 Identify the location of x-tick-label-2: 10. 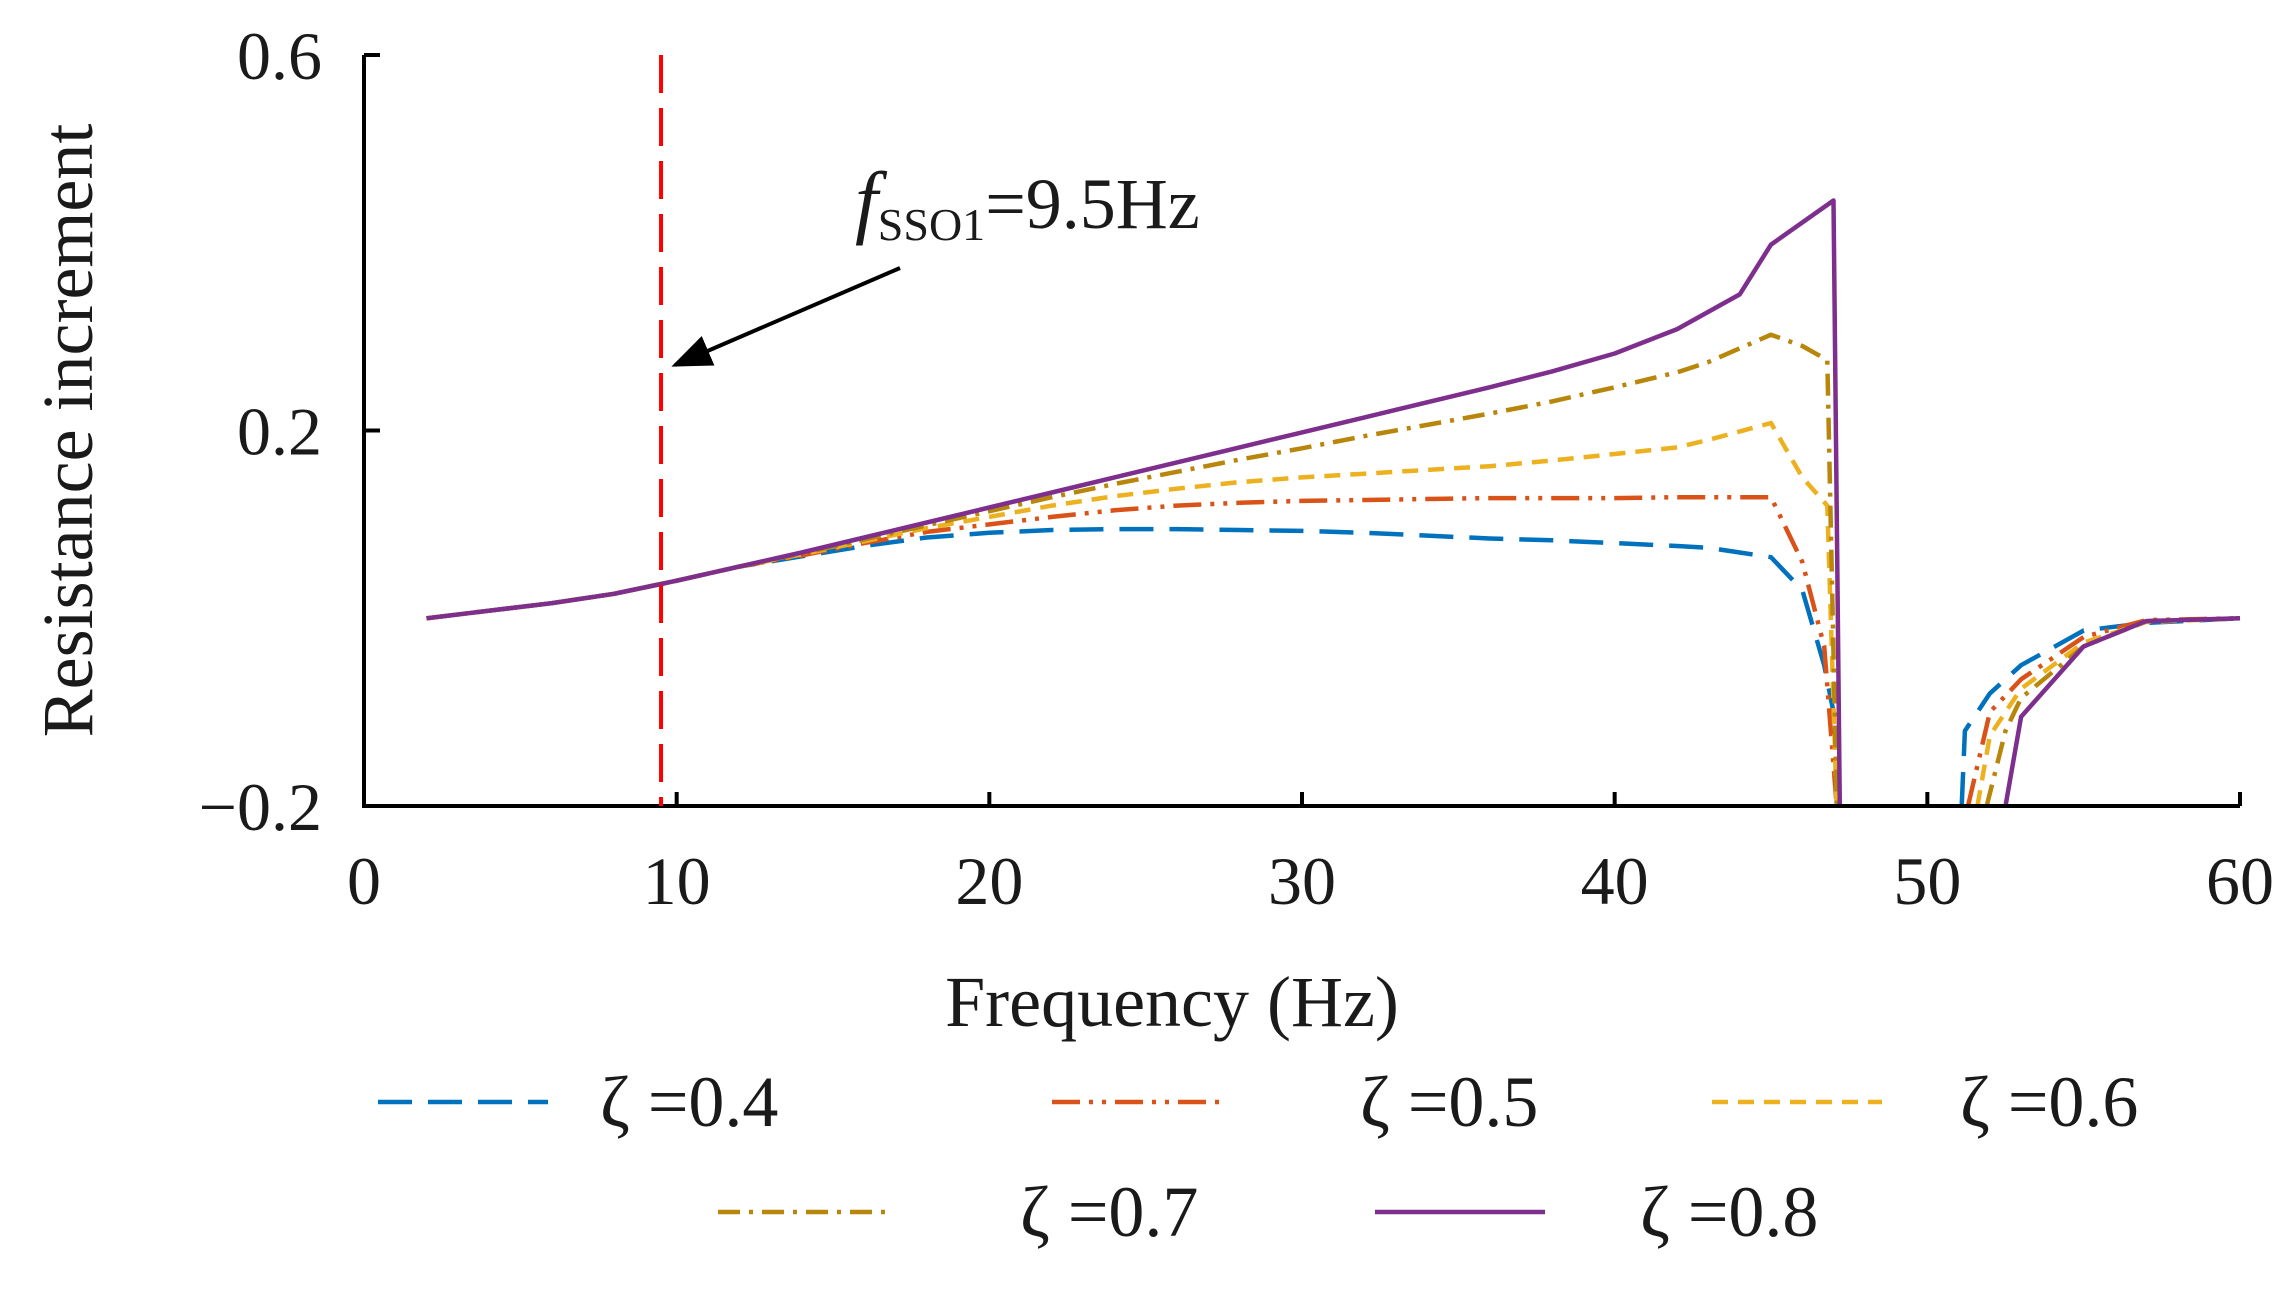
(677, 881).